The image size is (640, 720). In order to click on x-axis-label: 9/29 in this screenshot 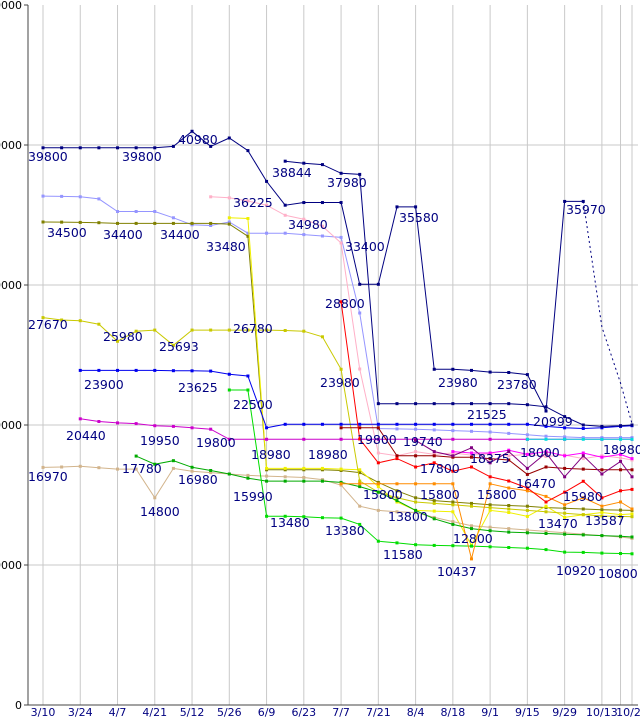, I will do `click(564, 712)`.